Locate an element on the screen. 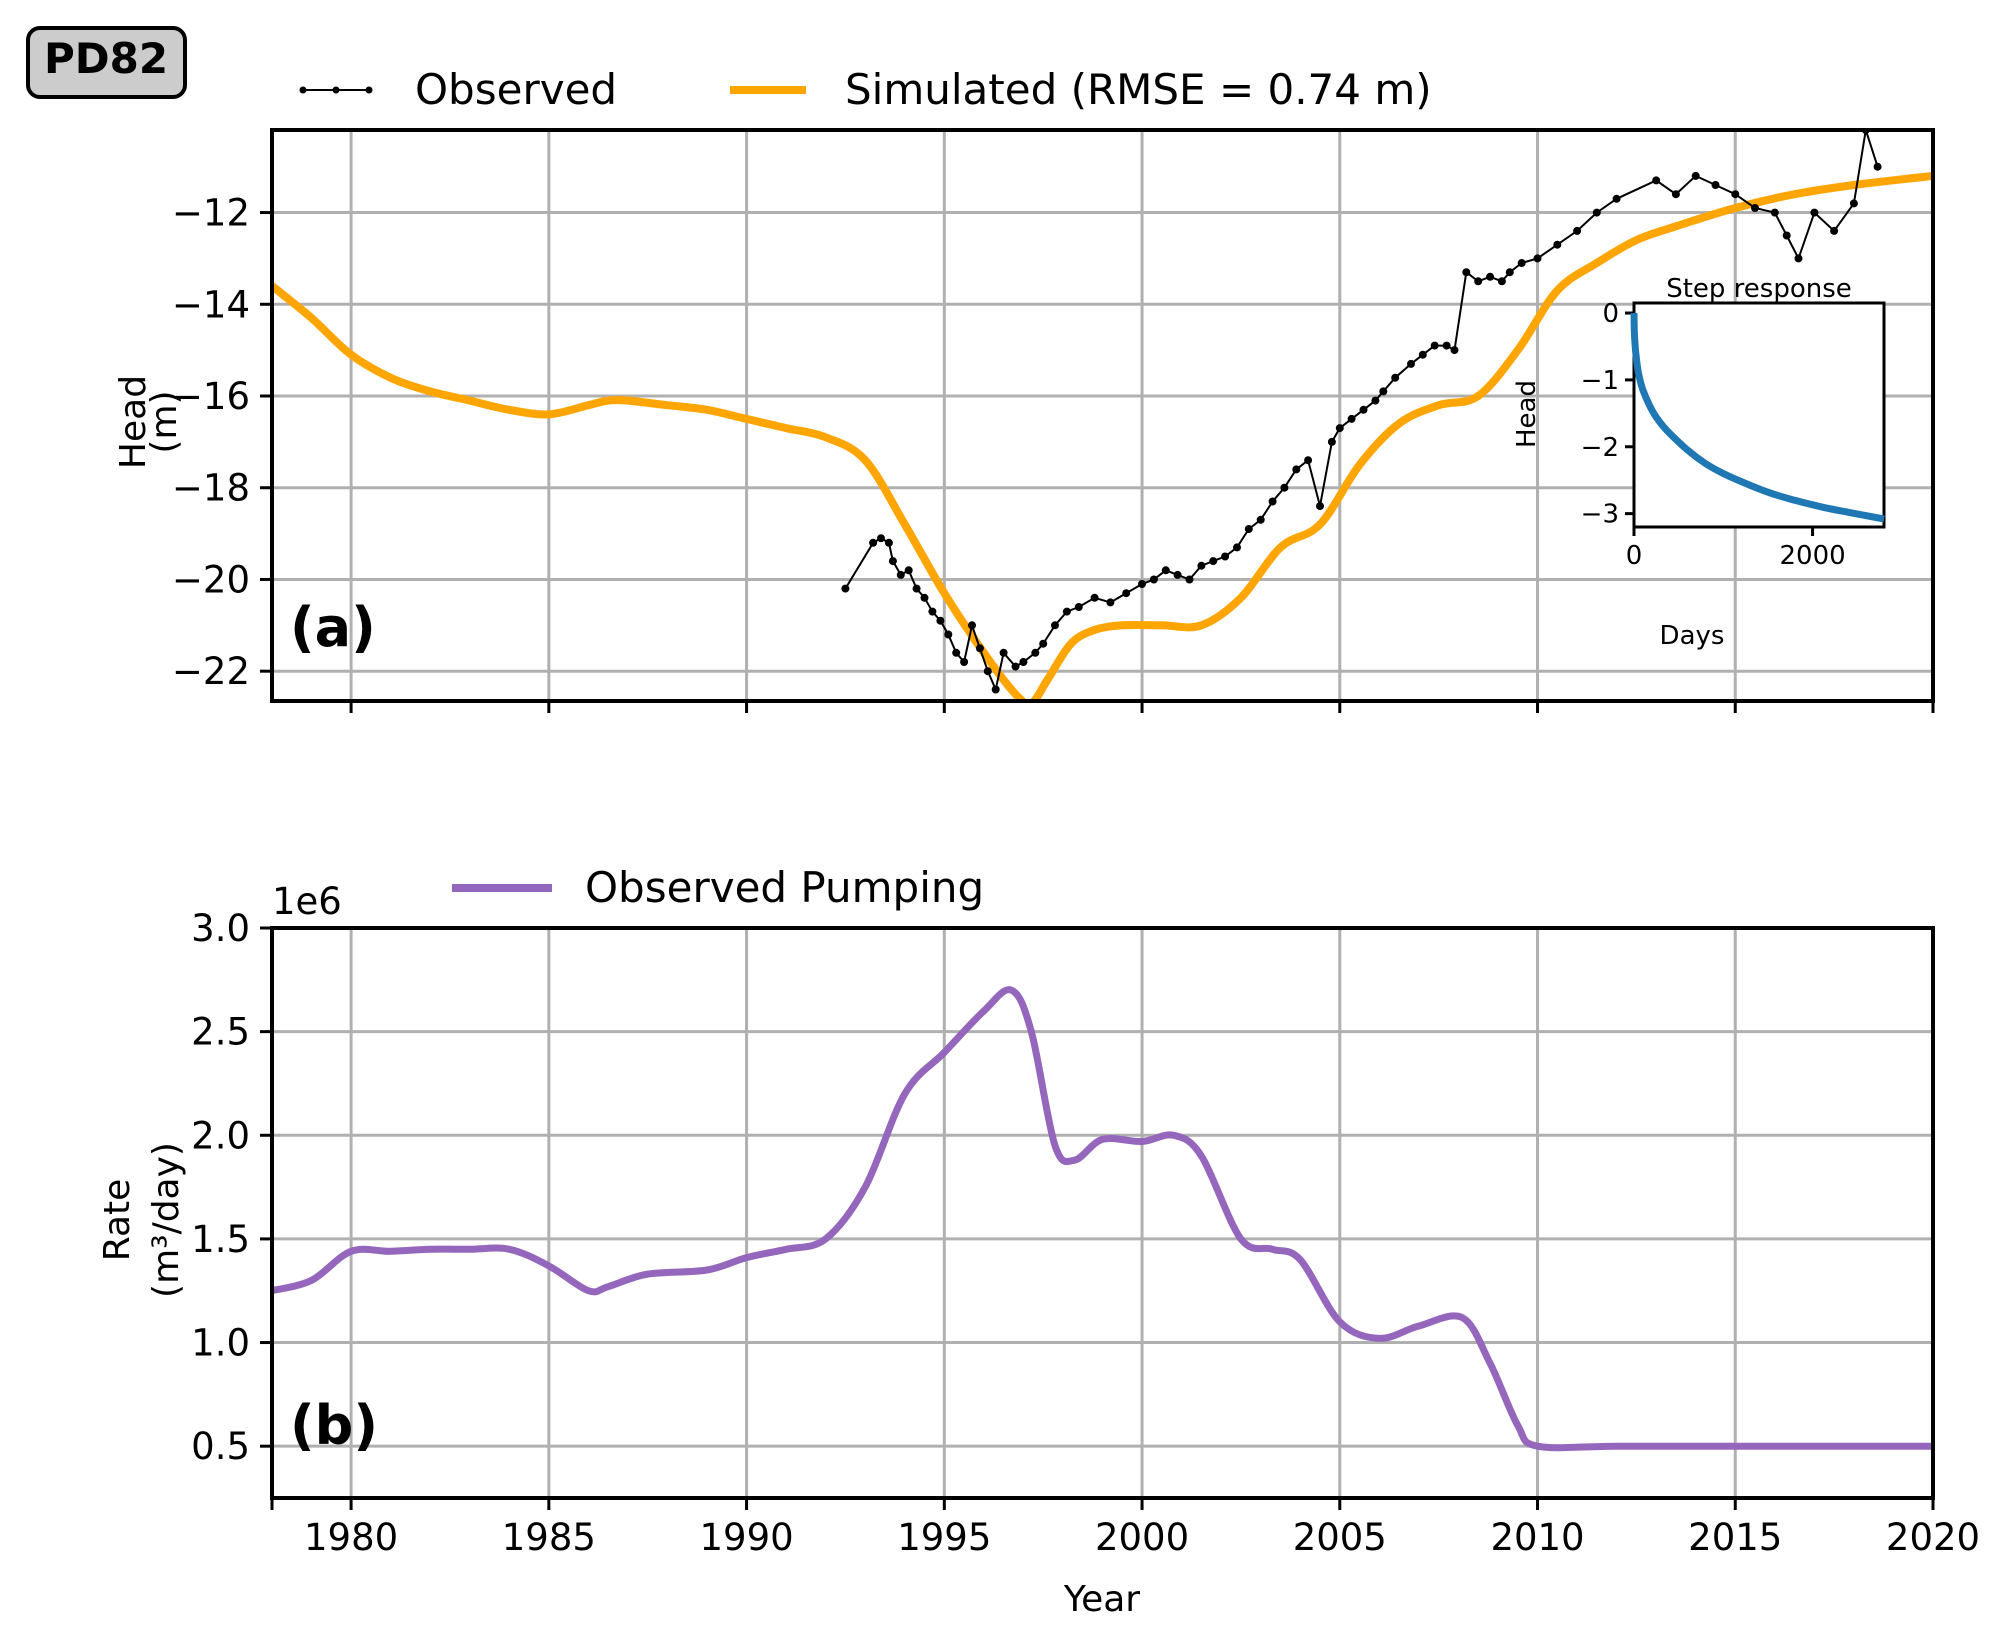 The height and width of the screenshot is (1648, 2010). inset-ytick-label: −3 is located at coordinates (1600, 515).